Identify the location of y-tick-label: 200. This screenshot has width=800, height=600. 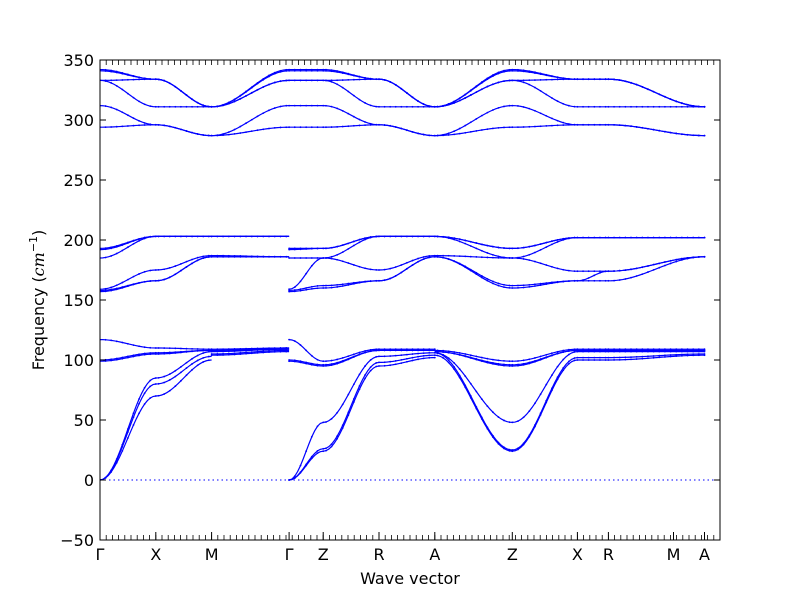
(78, 240).